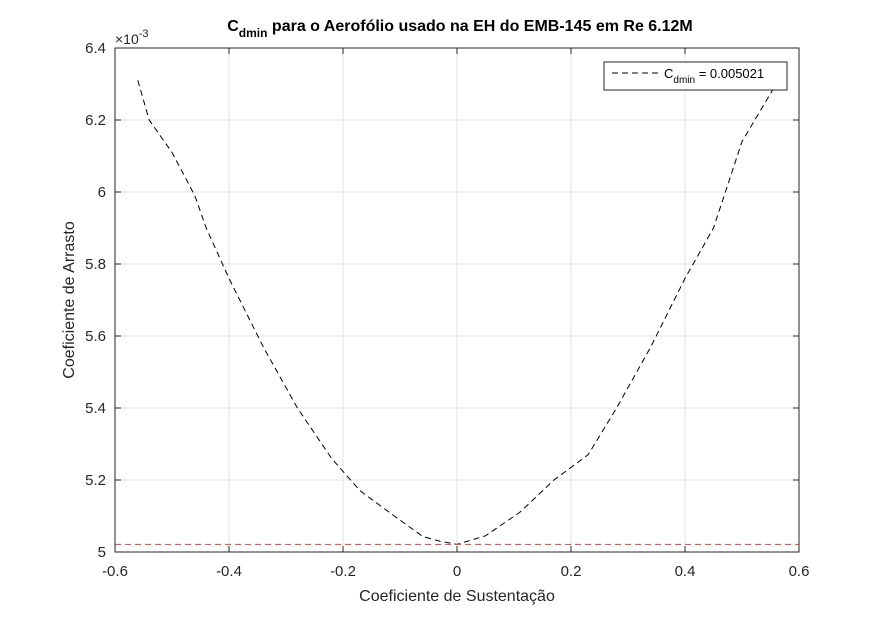 This screenshot has width=884, height=621. Describe the element at coordinates (729, 73) in the screenshot. I see `legend-label-rest: = 0.005021` at that location.